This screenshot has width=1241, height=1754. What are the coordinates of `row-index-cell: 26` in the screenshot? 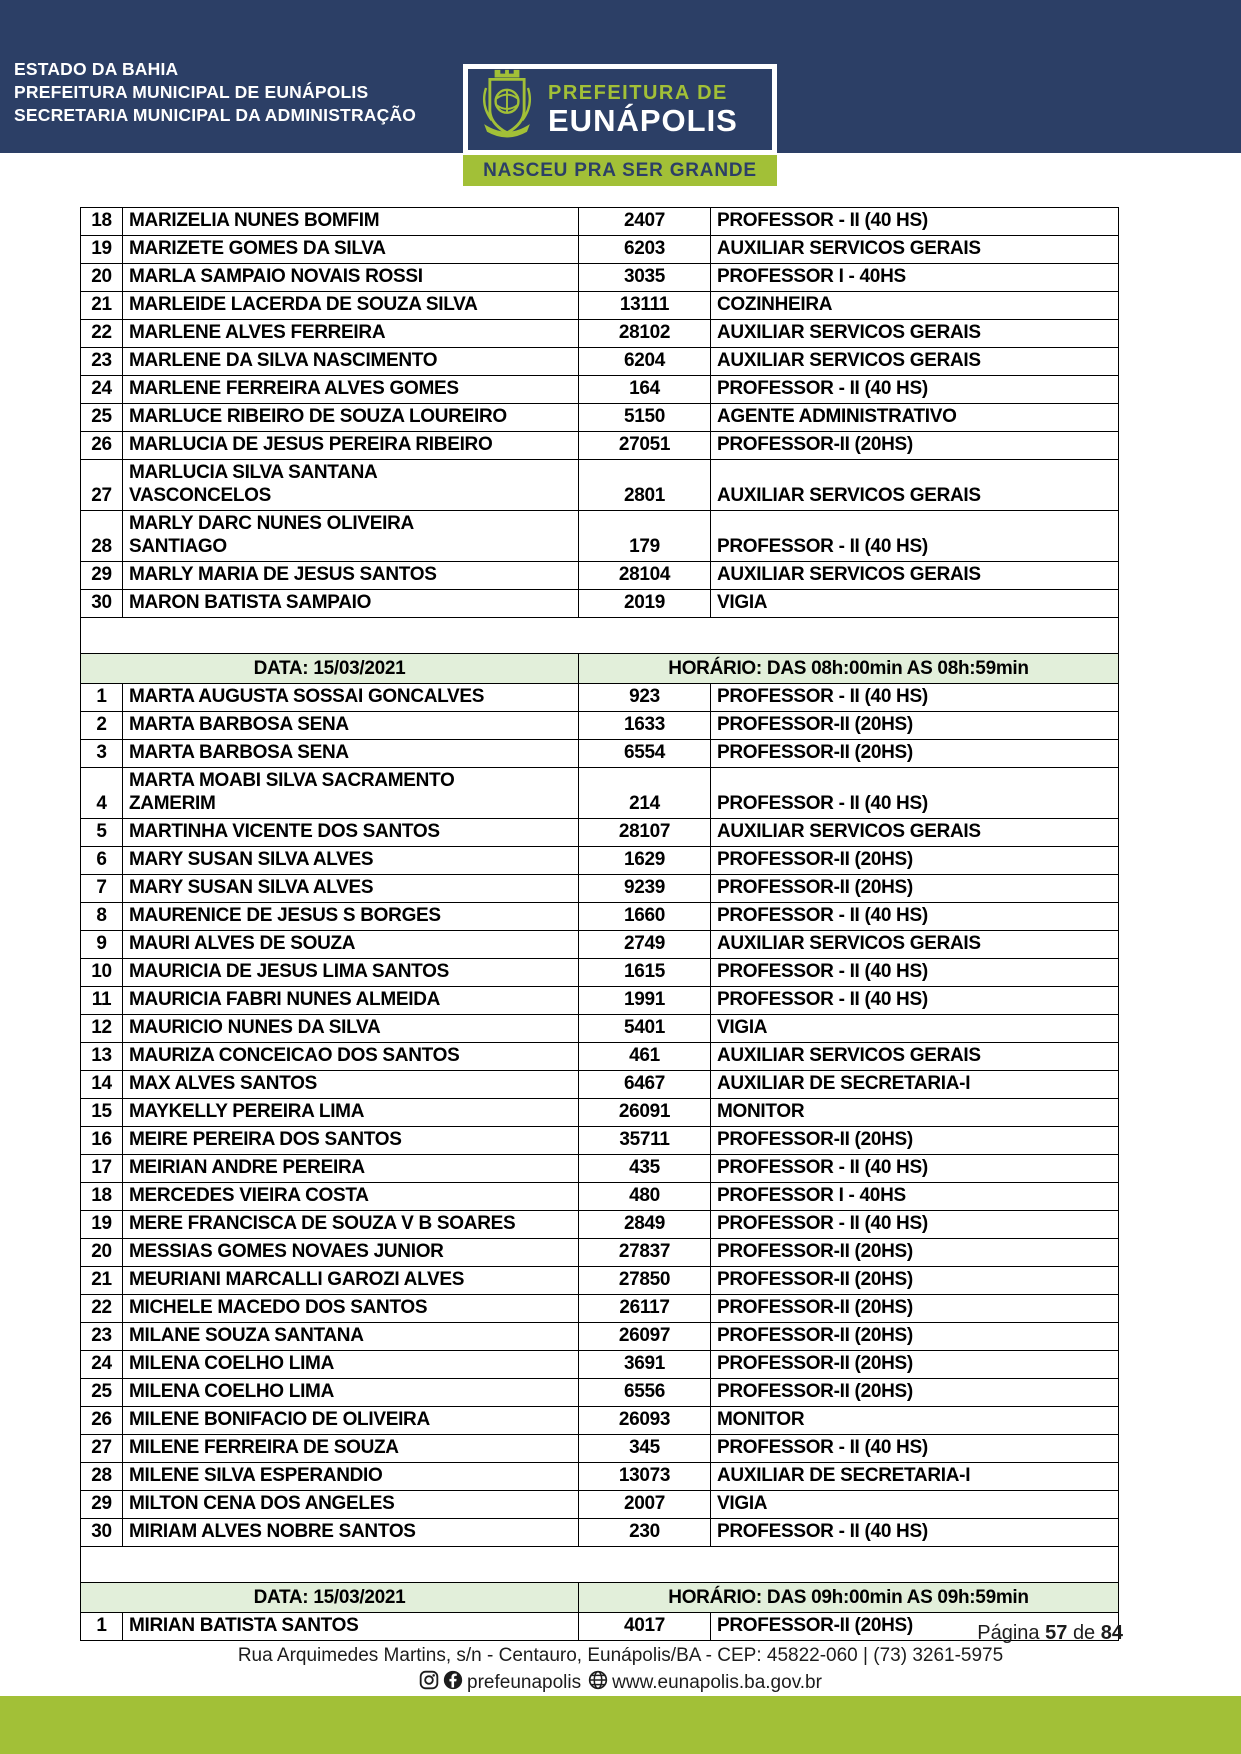 It's located at (101, 1420).